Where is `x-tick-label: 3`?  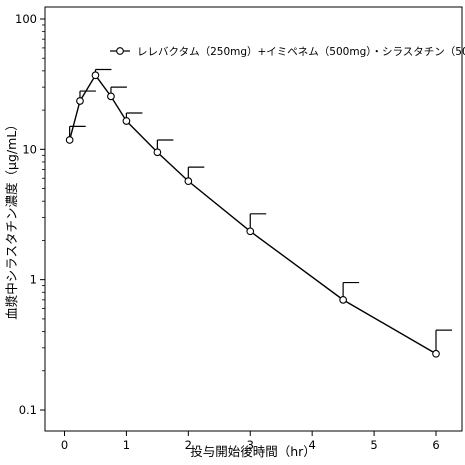
x-tick-label: 3 is located at coordinates (250, 445).